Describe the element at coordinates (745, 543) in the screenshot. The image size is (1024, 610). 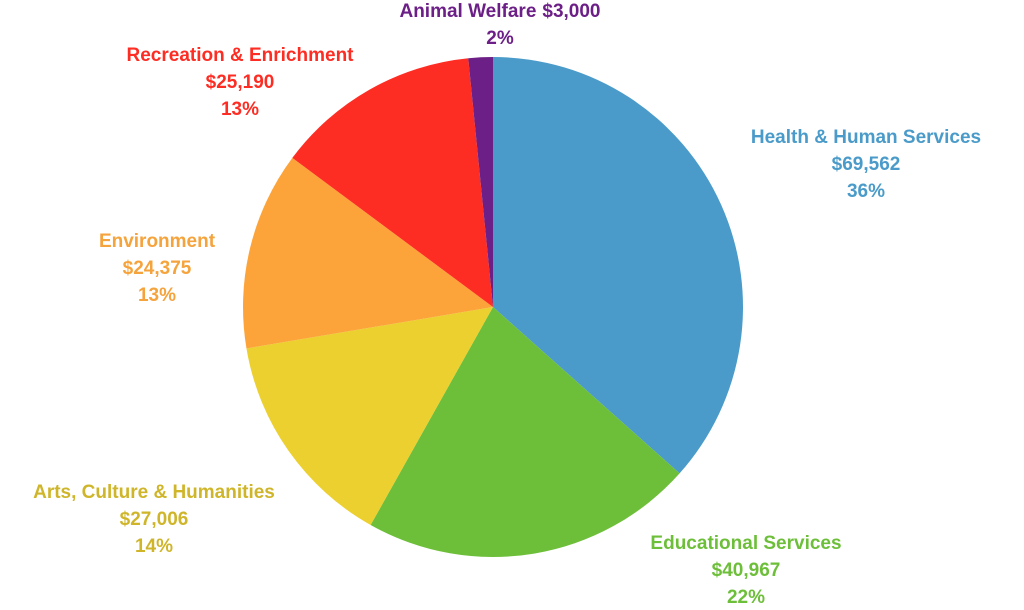
I see `category-label: Educational Services` at that location.